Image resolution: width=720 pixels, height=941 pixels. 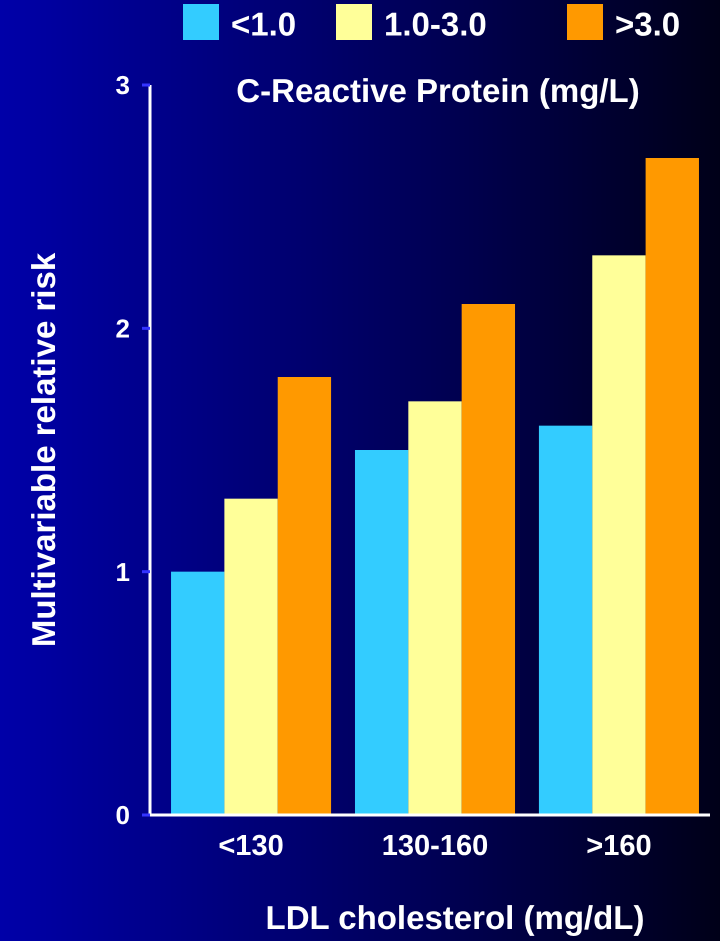 What do you see at coordinates (123, 85) in the screenshot?
I see `y-tick-label: 3` at bounding box center [123, 85].